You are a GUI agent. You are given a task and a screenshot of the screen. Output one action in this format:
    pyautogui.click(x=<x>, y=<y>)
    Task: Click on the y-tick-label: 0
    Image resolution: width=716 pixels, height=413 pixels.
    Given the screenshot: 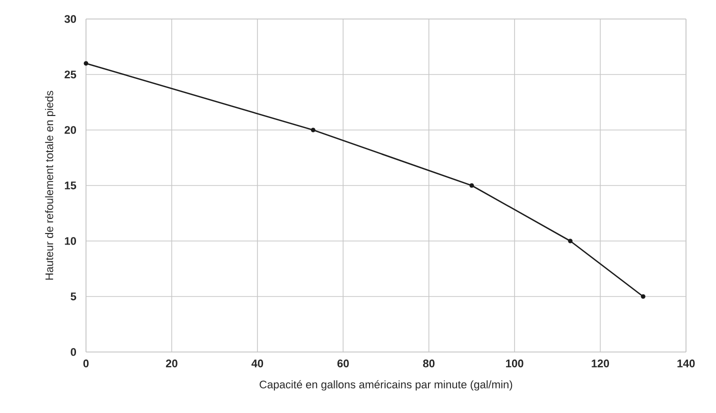 What is the action you would take?
    pyautogui.click(x=73, y=352)
    